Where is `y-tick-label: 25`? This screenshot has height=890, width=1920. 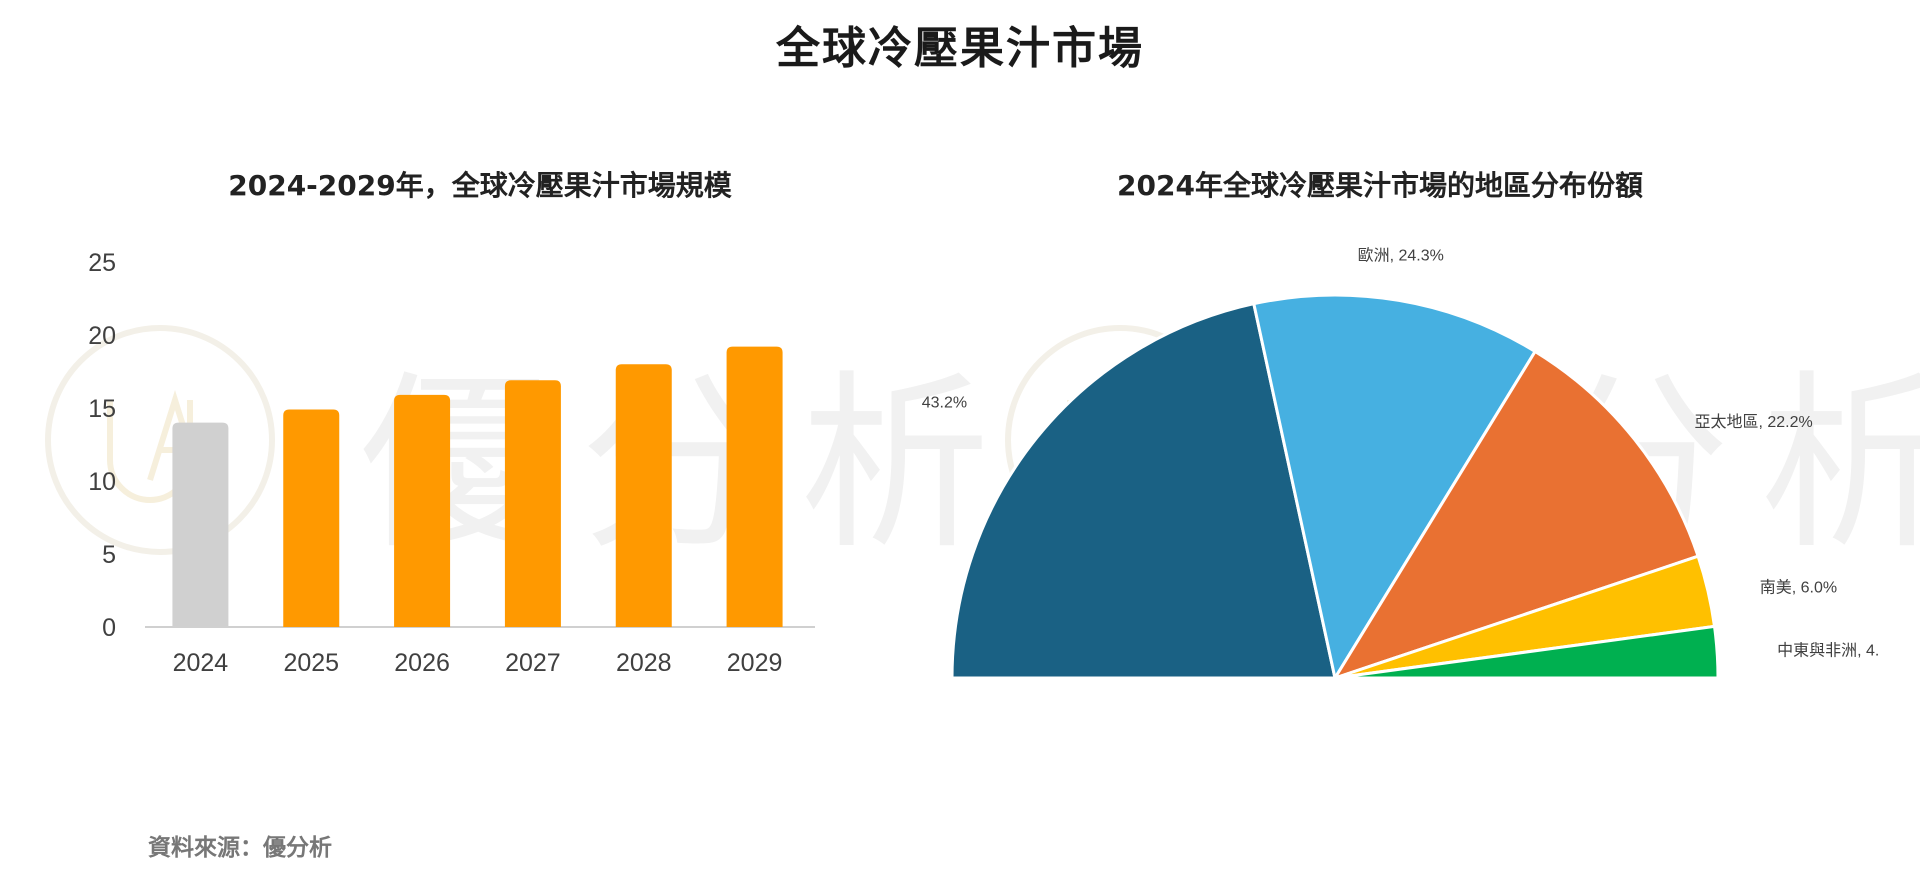 y-tick-label: 25 is located at coordinates (102, 263).